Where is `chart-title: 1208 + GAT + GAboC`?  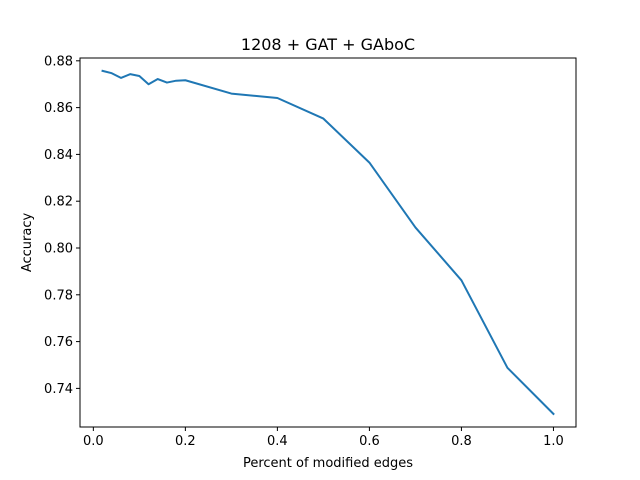 chart-title: 1208 + GAT + GAboC is located at coordinates (328, 44).